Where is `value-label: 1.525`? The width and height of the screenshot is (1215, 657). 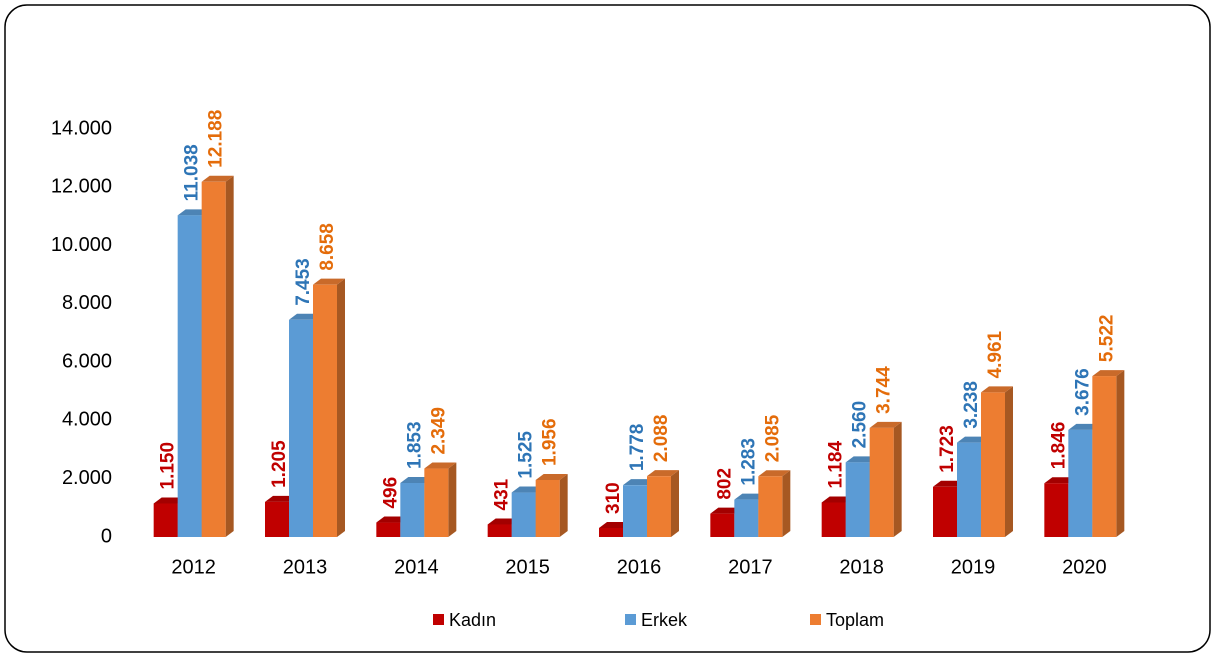
value-label: 1.525 is located at coordinates (526, 455).